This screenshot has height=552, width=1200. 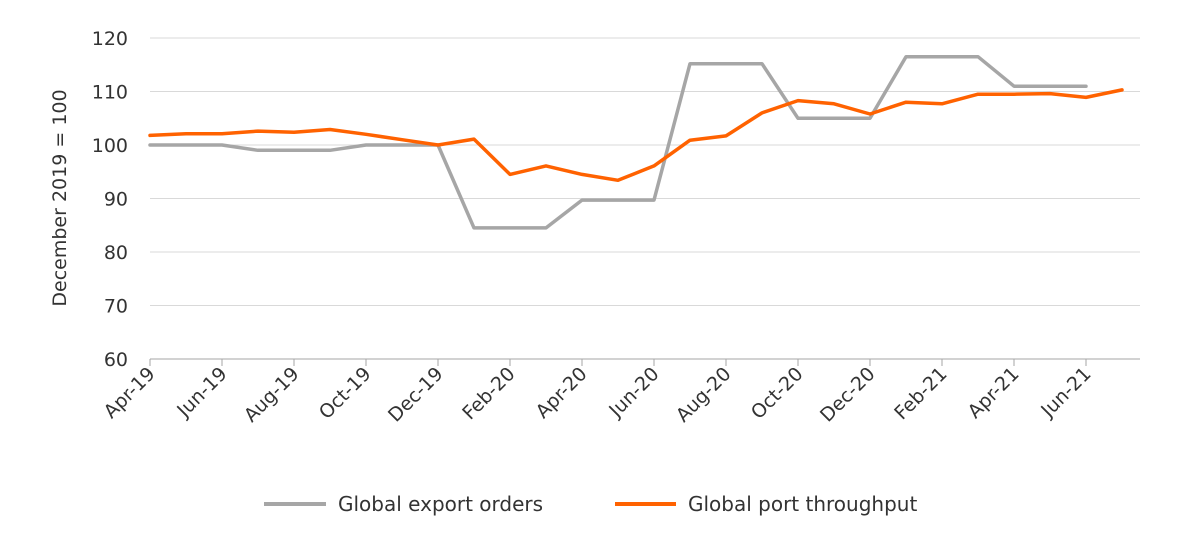 What do you see at coordinates (130, 393) in the screenshot?
I see `x-tick-label: Apr-19` at bounding box center [130, 393].